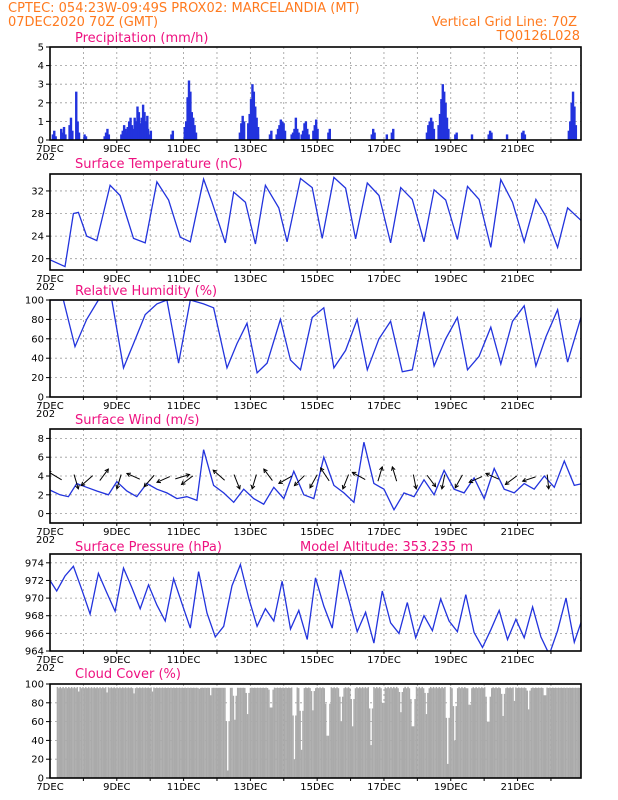 The image size is (618, 800). I want to click on y-tick-label: 5, so click(41, 48).